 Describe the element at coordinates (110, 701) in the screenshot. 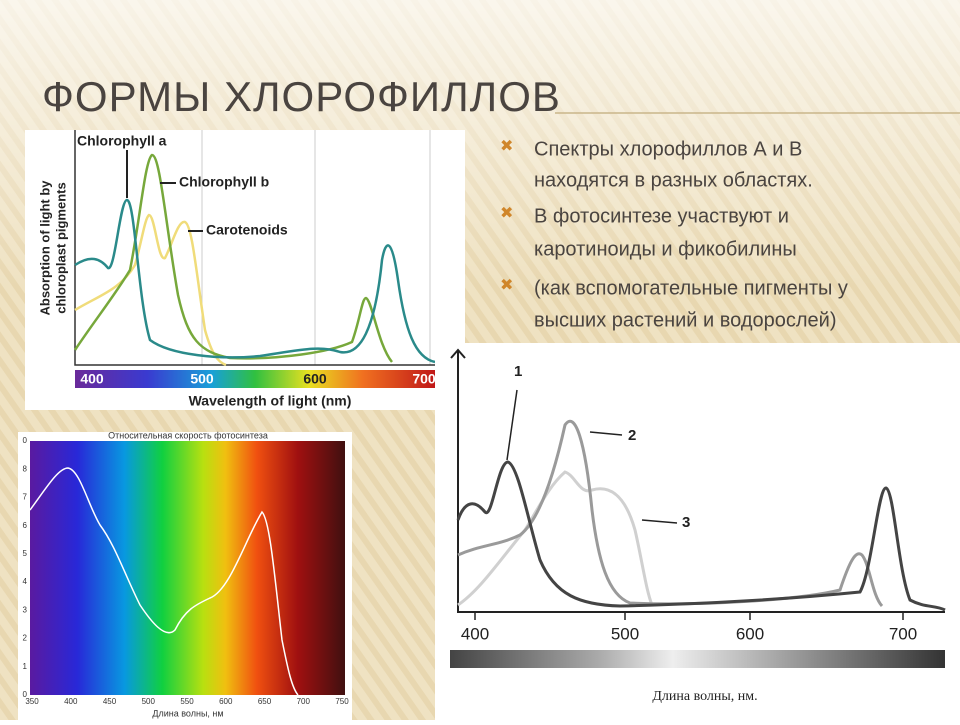

I see `x-tick-label: 450` at that location.